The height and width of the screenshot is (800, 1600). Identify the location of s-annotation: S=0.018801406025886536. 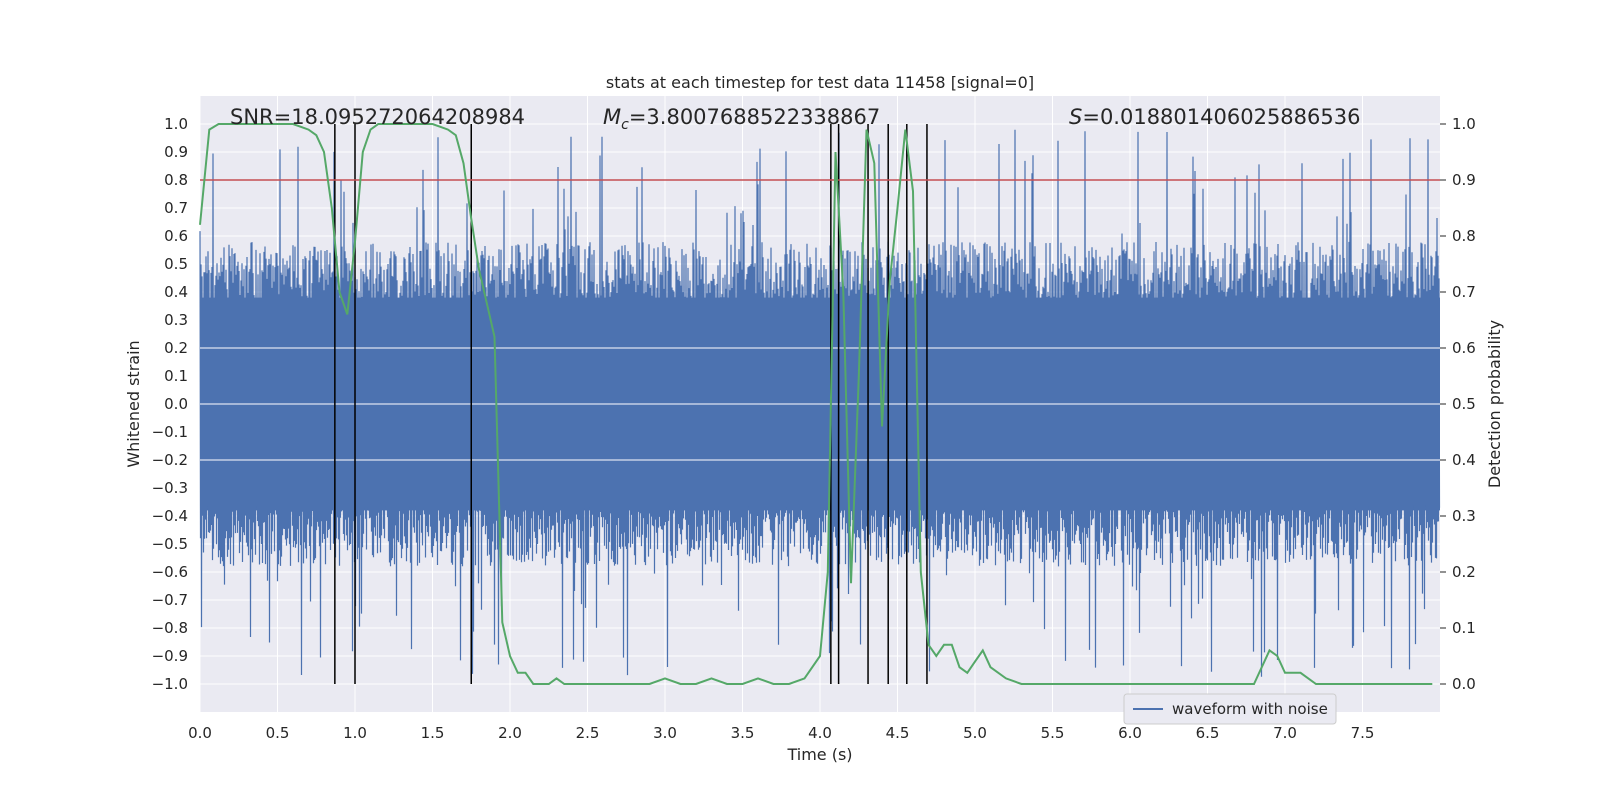
(1214, 117).